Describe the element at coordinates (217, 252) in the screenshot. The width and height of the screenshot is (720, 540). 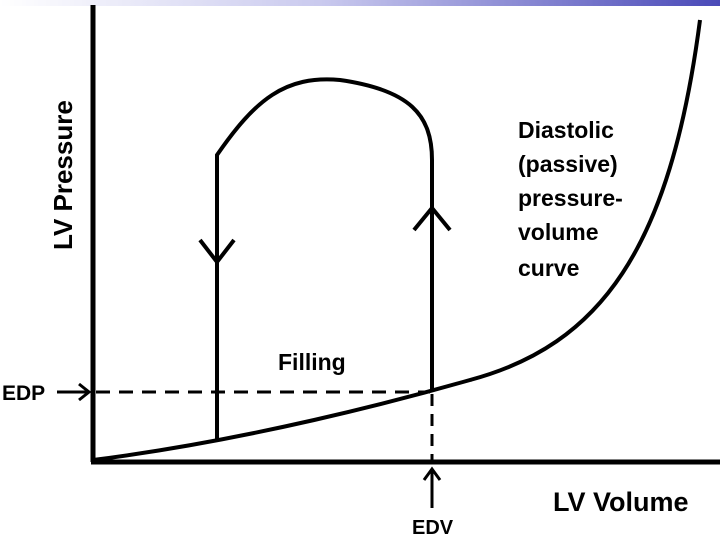
I see `down-arrow-icon` at that location.